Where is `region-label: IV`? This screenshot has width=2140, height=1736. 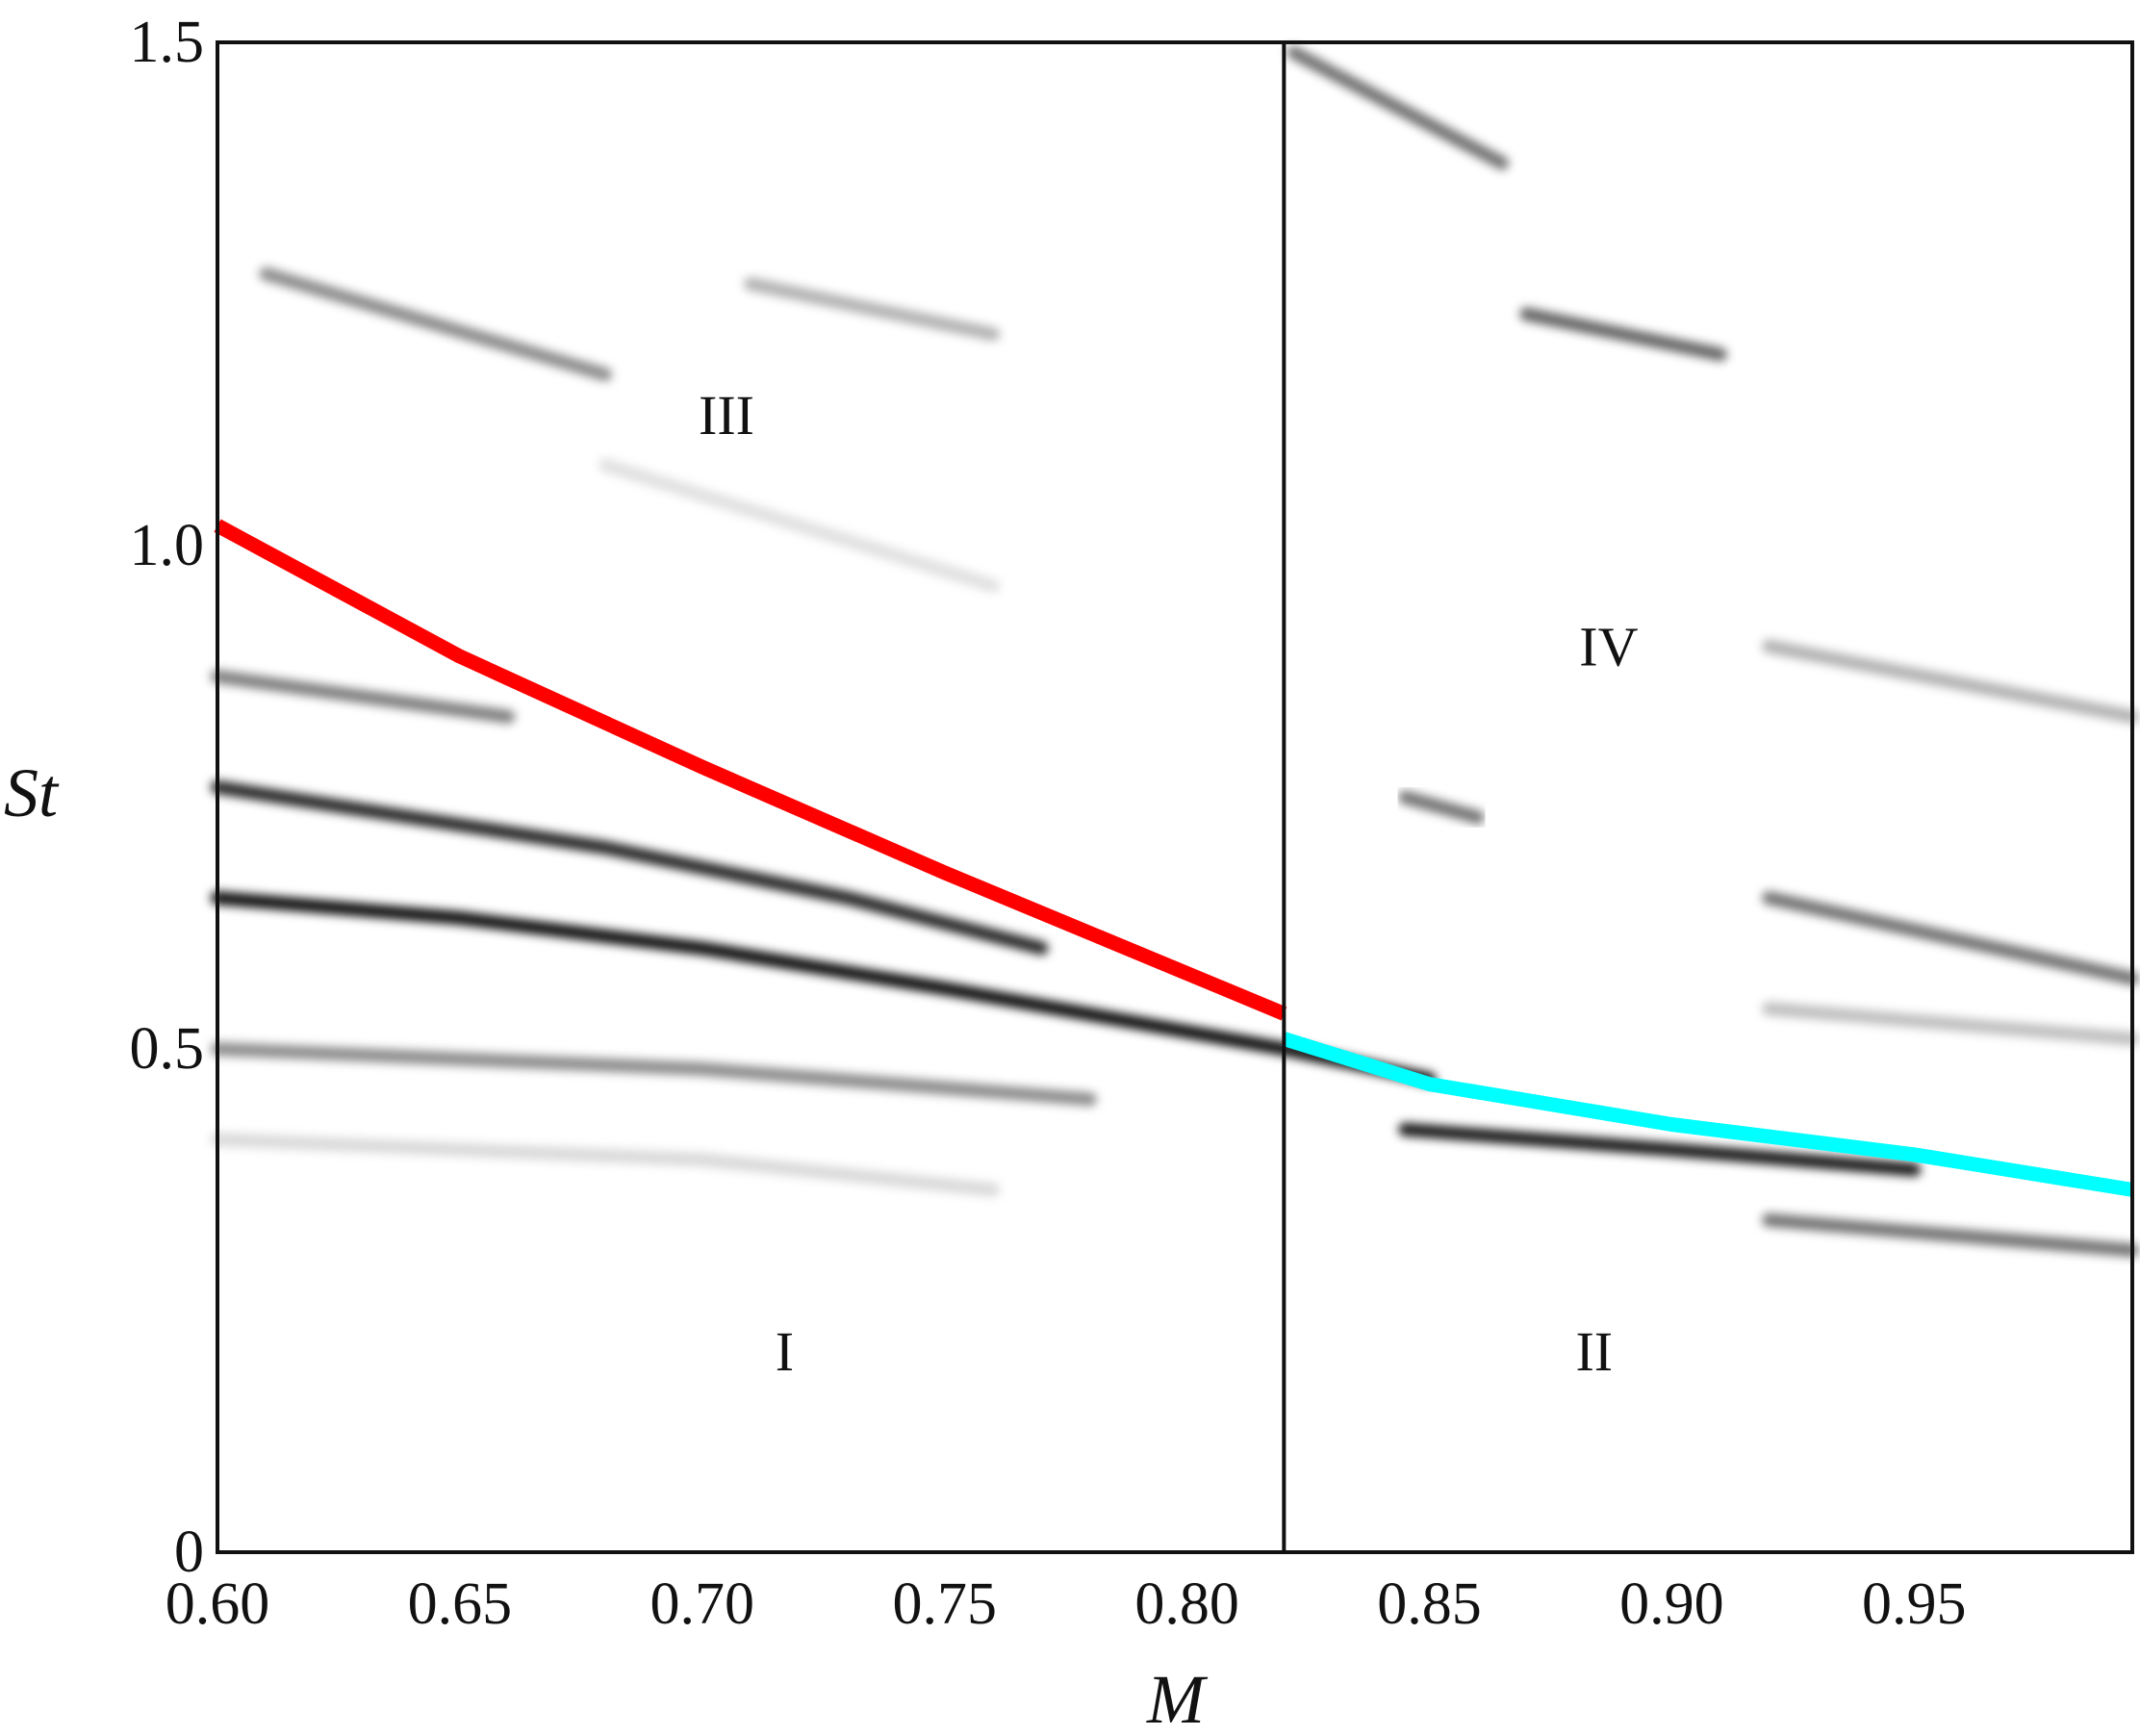
region-label: IV is located at coordinates (1609, 647).